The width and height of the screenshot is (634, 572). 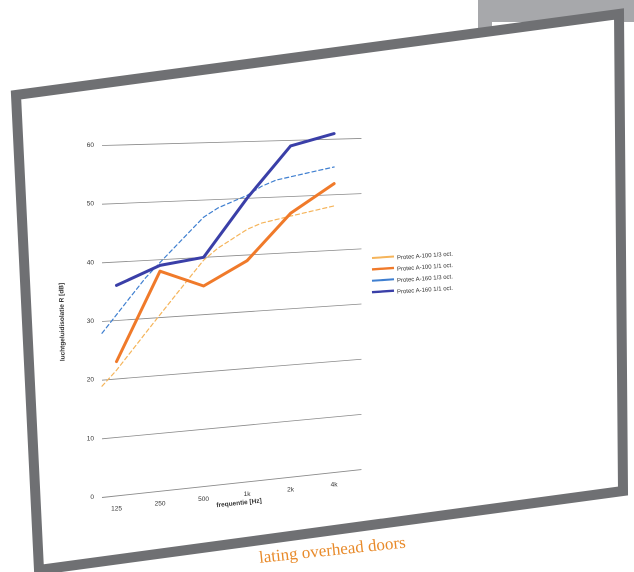 I want to click on y-tick-label: 60, so click(x=91, y=145).